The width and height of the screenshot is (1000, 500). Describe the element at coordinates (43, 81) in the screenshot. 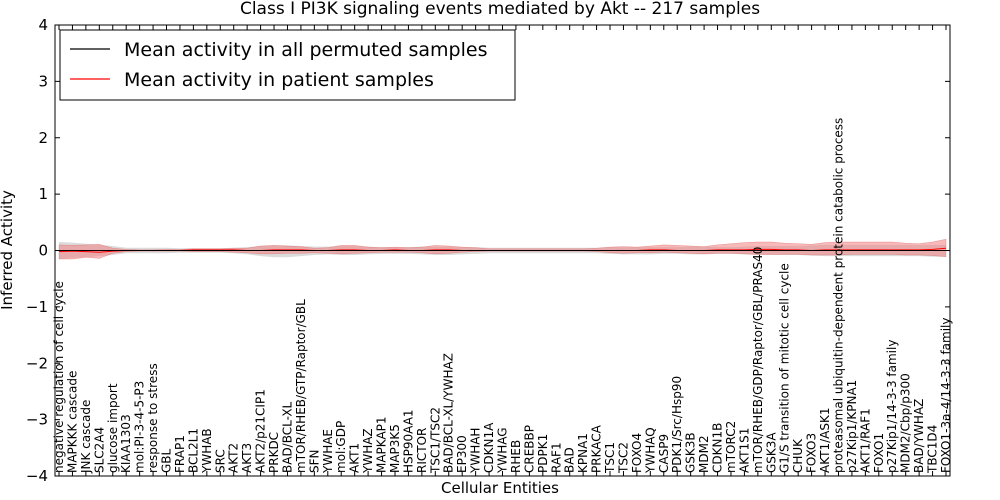

I see `y-tick-label: 3` at that location.